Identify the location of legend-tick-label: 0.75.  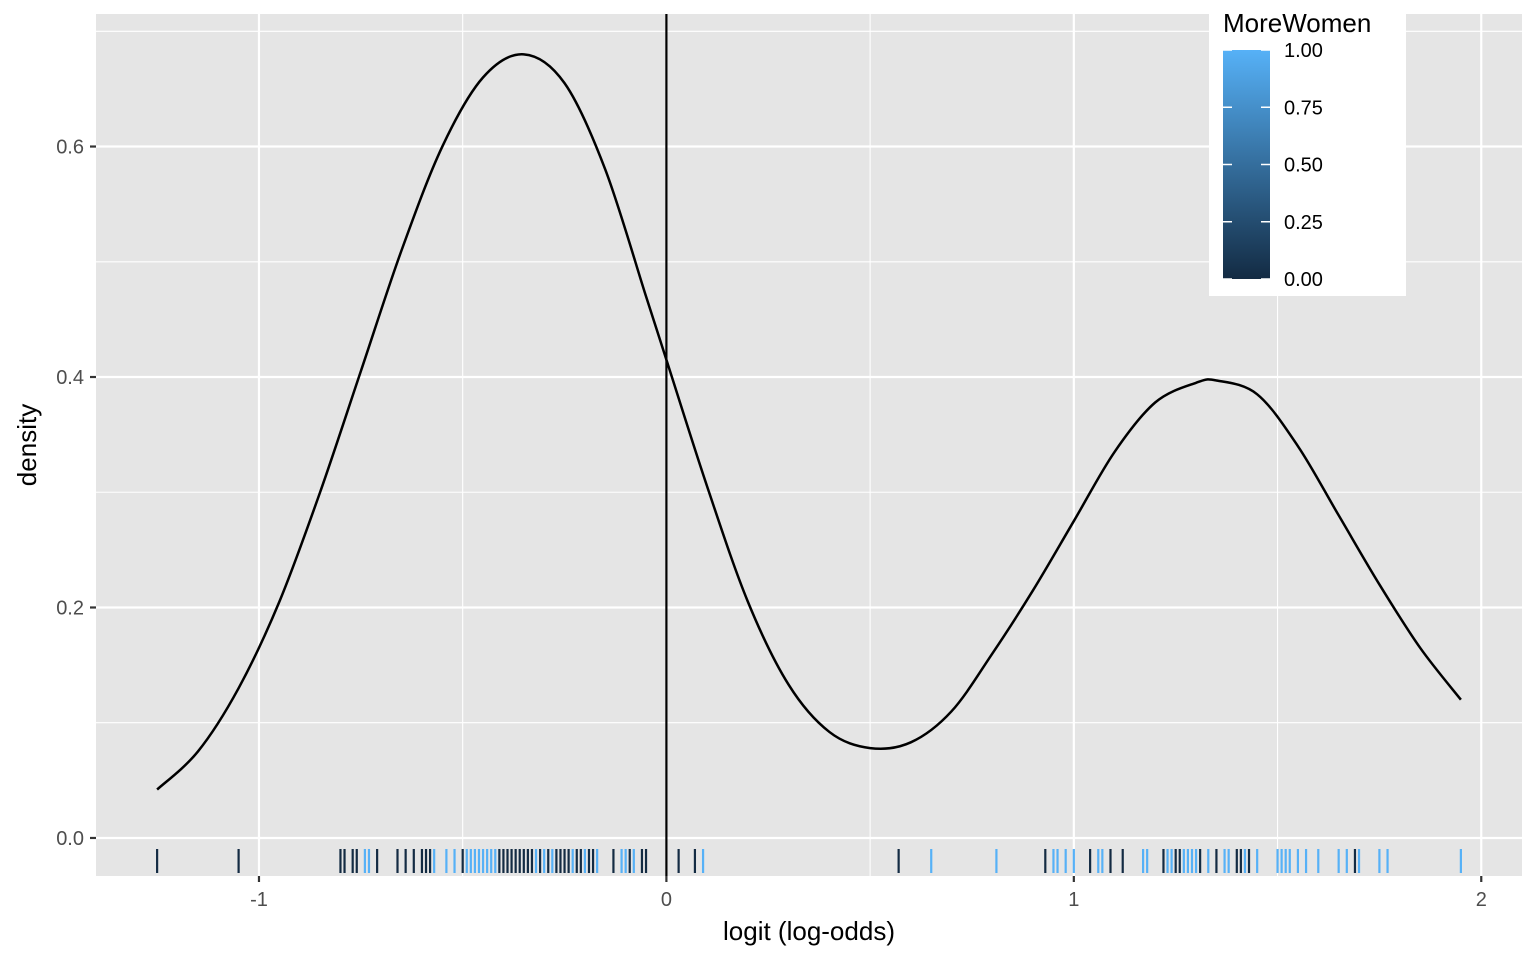
(1303, 108).